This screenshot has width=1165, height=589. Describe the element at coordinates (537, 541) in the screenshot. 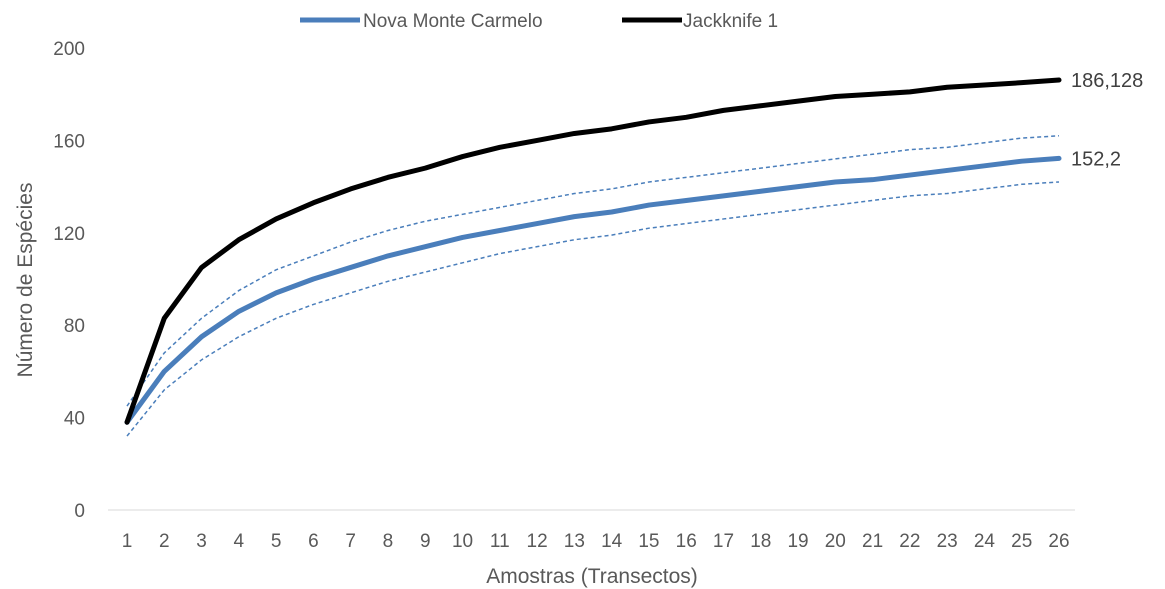

I see `x-tick-label: 12` at that location.